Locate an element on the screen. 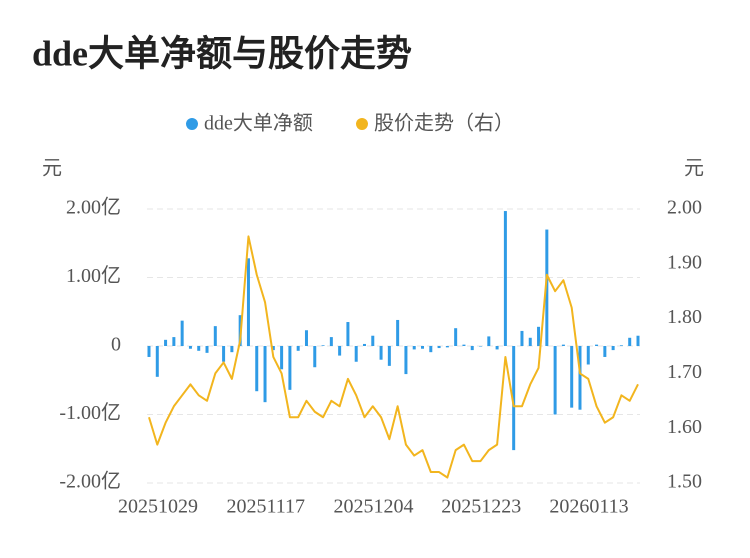  y2-tick-label: 2.00 is located at coordinates (684, 208).